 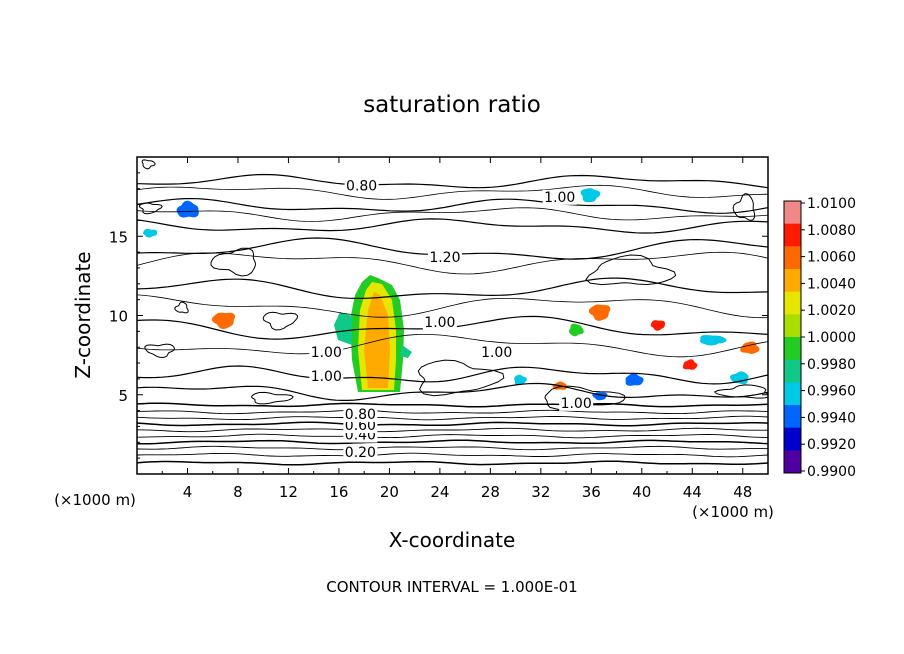 What do you see at coordinates (188, 492) in the screenshot?
I see `x-tick-label: 4` at bounding box center [188, 492].